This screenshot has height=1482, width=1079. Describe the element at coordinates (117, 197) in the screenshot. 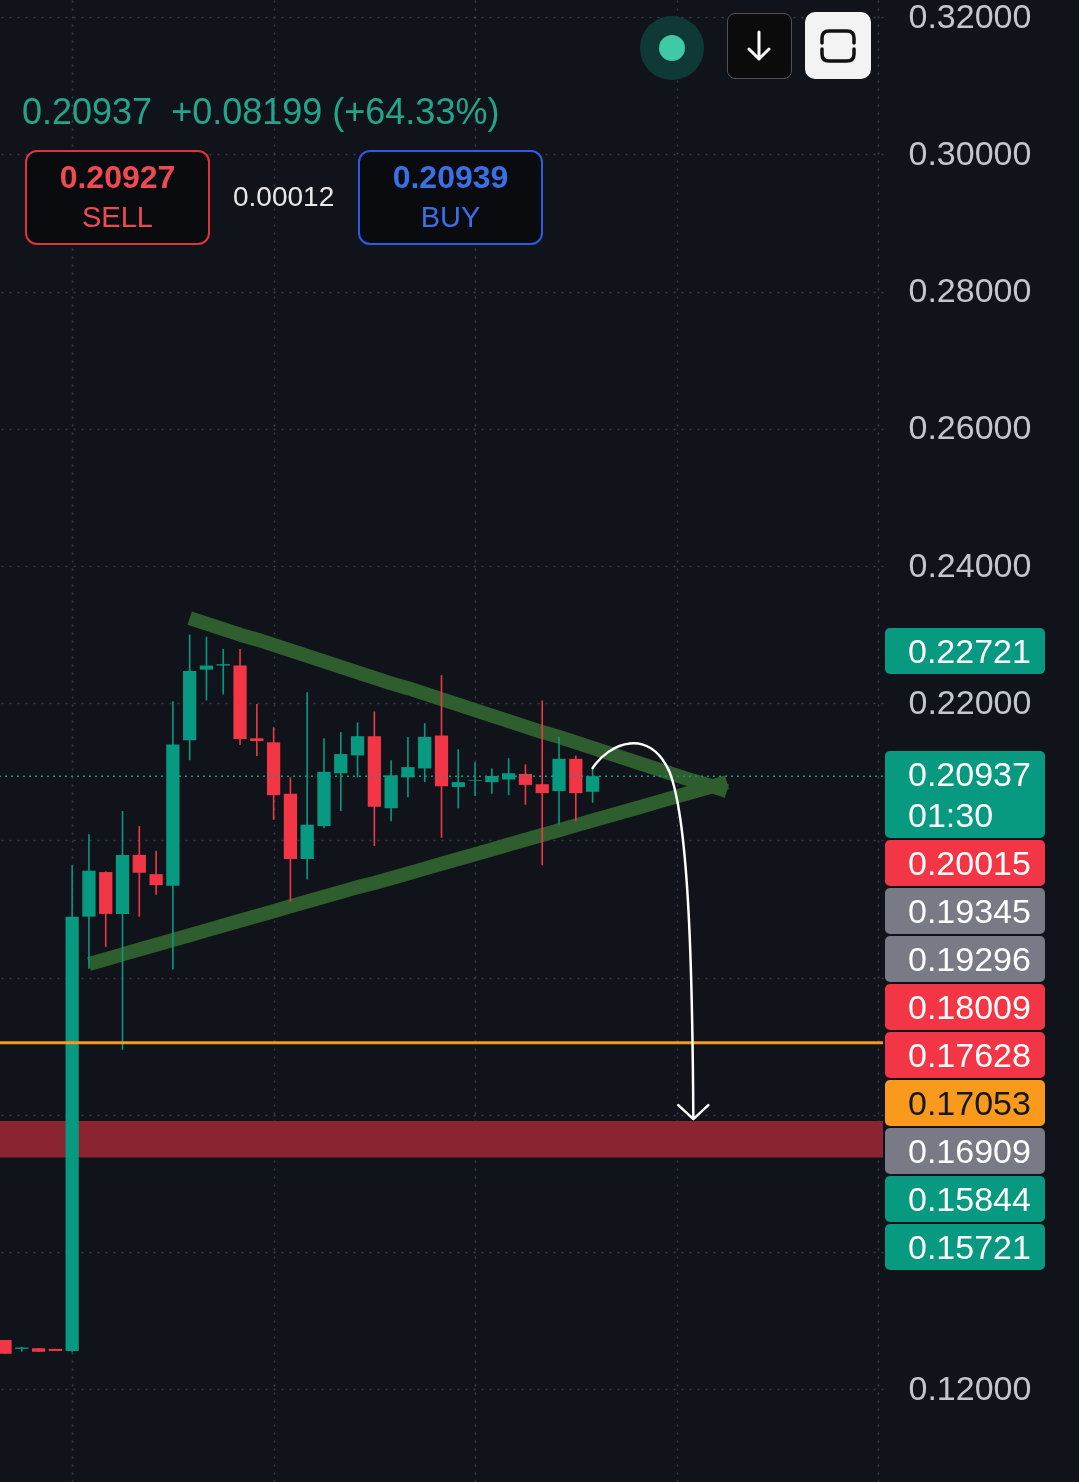

I see `sell-button: 0.20927 SELL` at that location.